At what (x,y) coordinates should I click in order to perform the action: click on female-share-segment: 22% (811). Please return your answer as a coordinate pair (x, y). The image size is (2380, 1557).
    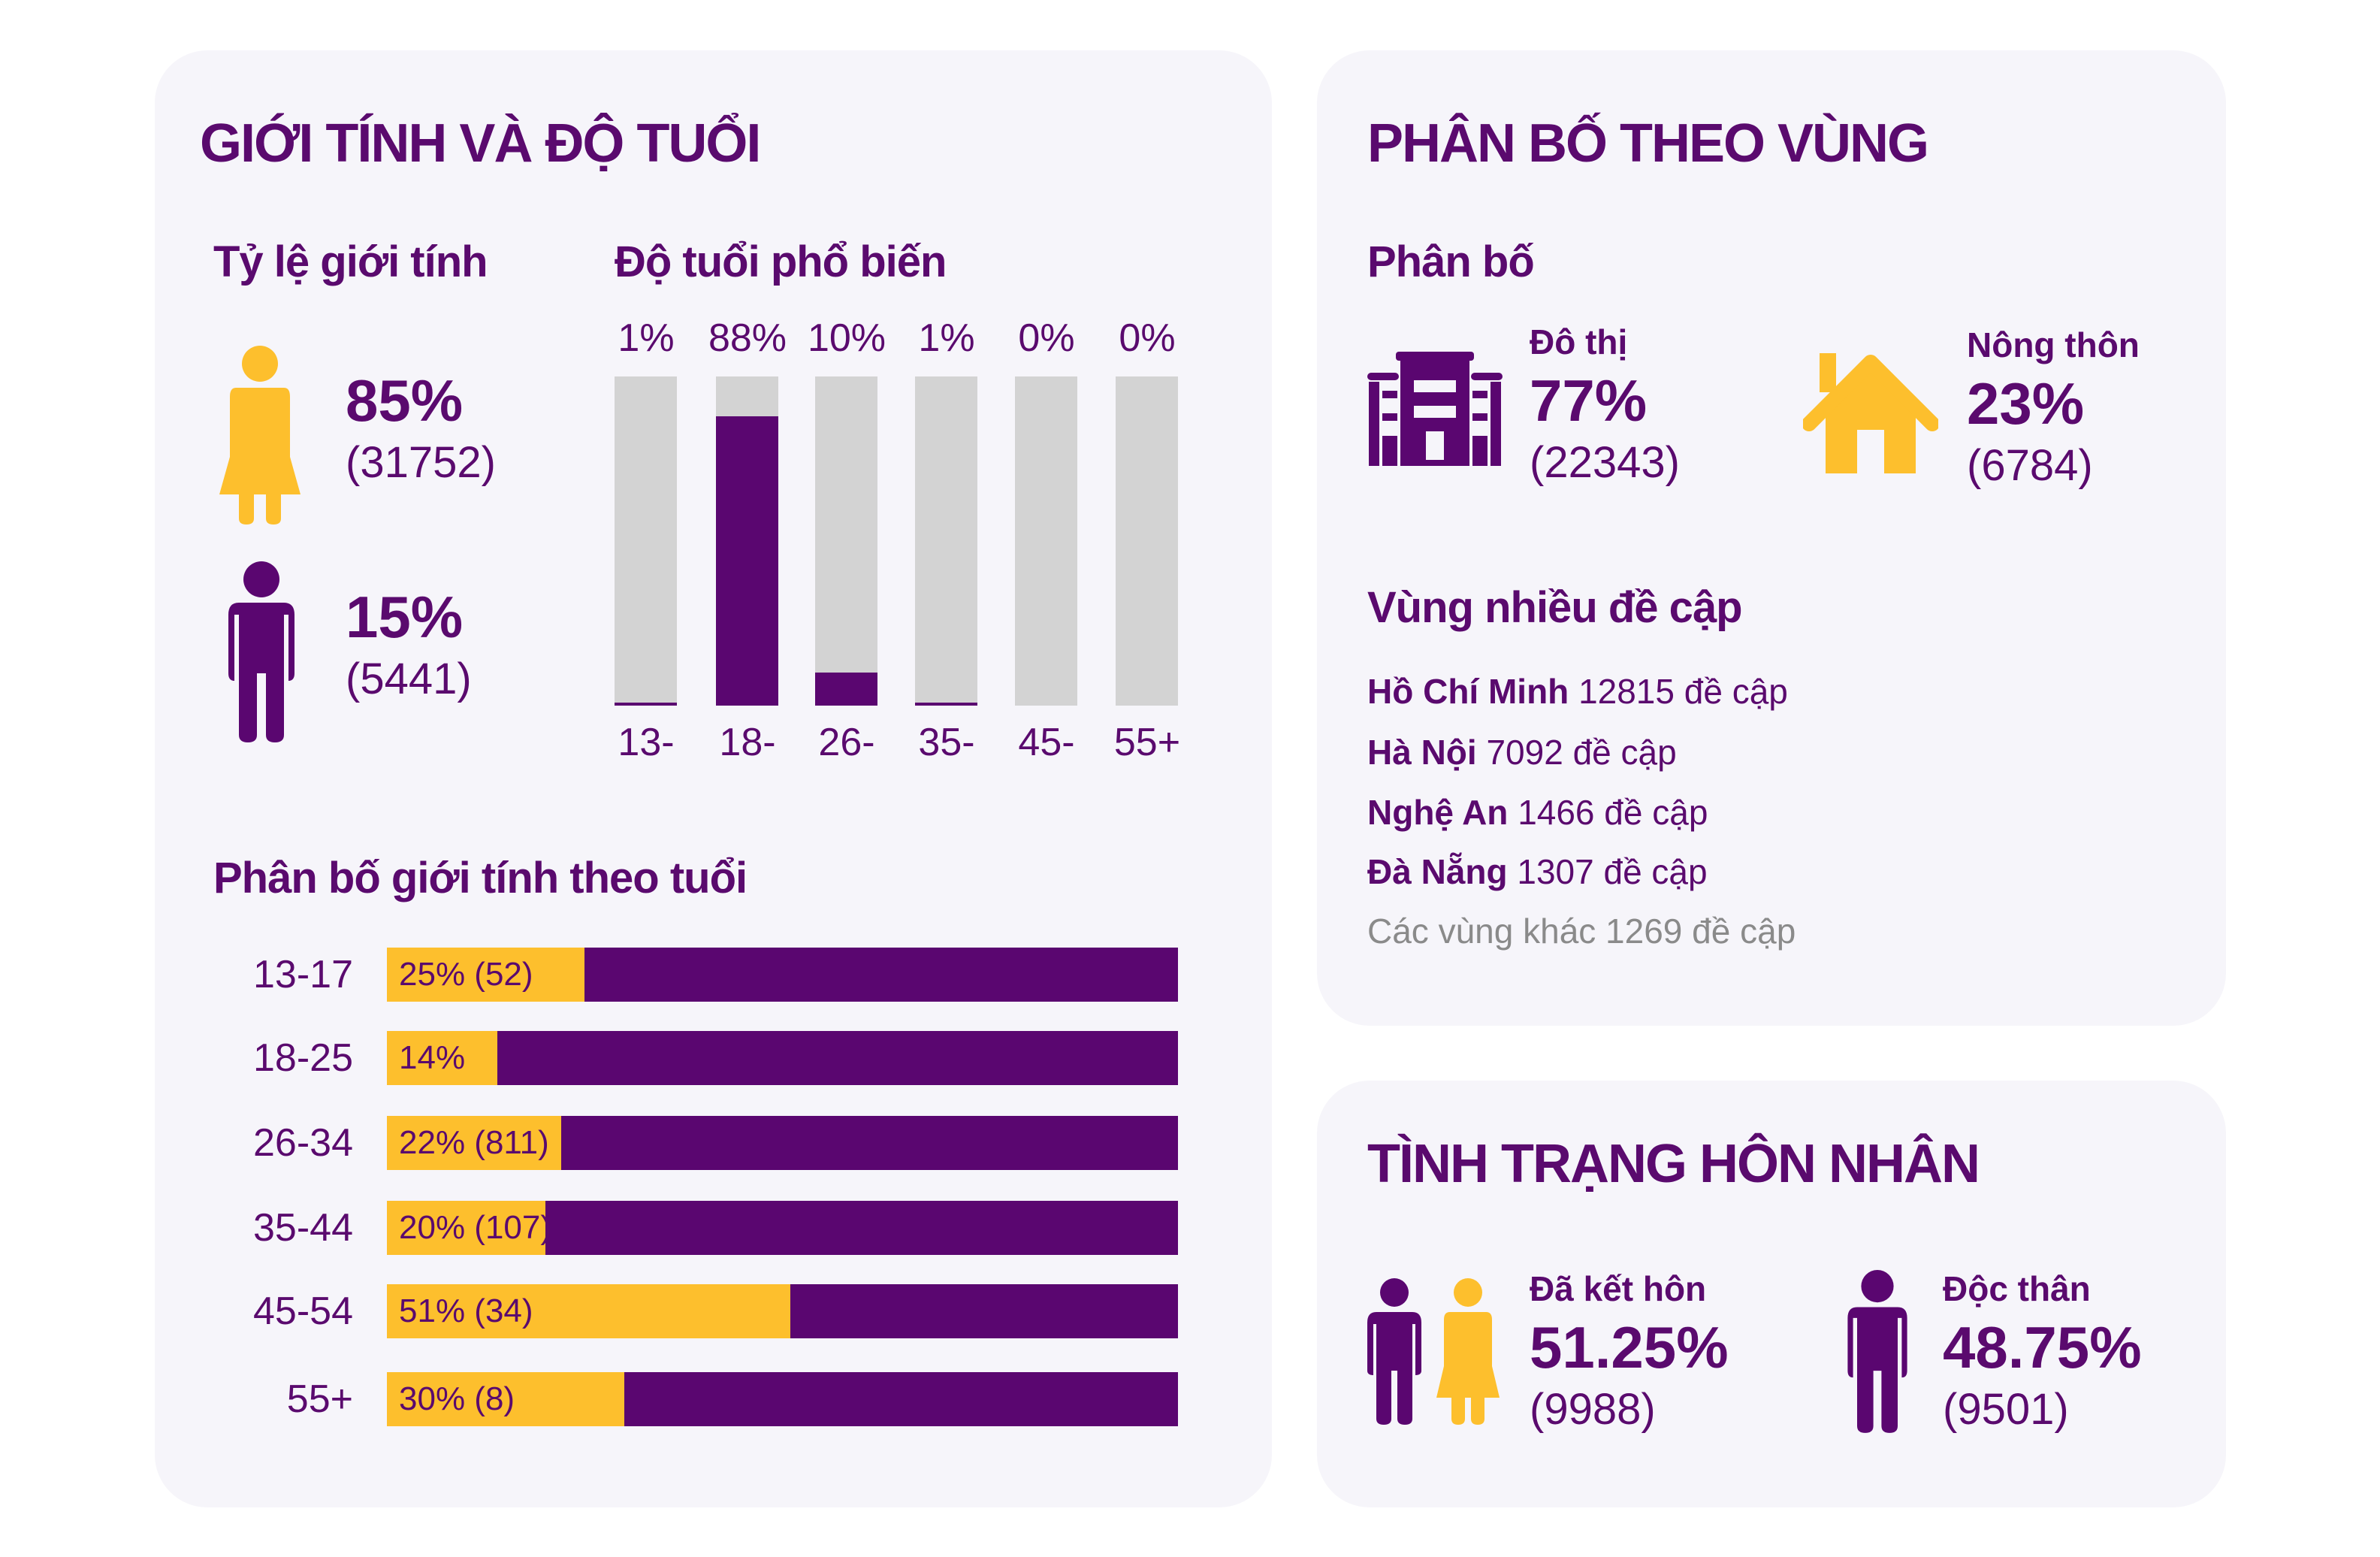
    Looking at the image, I should click on (474, 1143).